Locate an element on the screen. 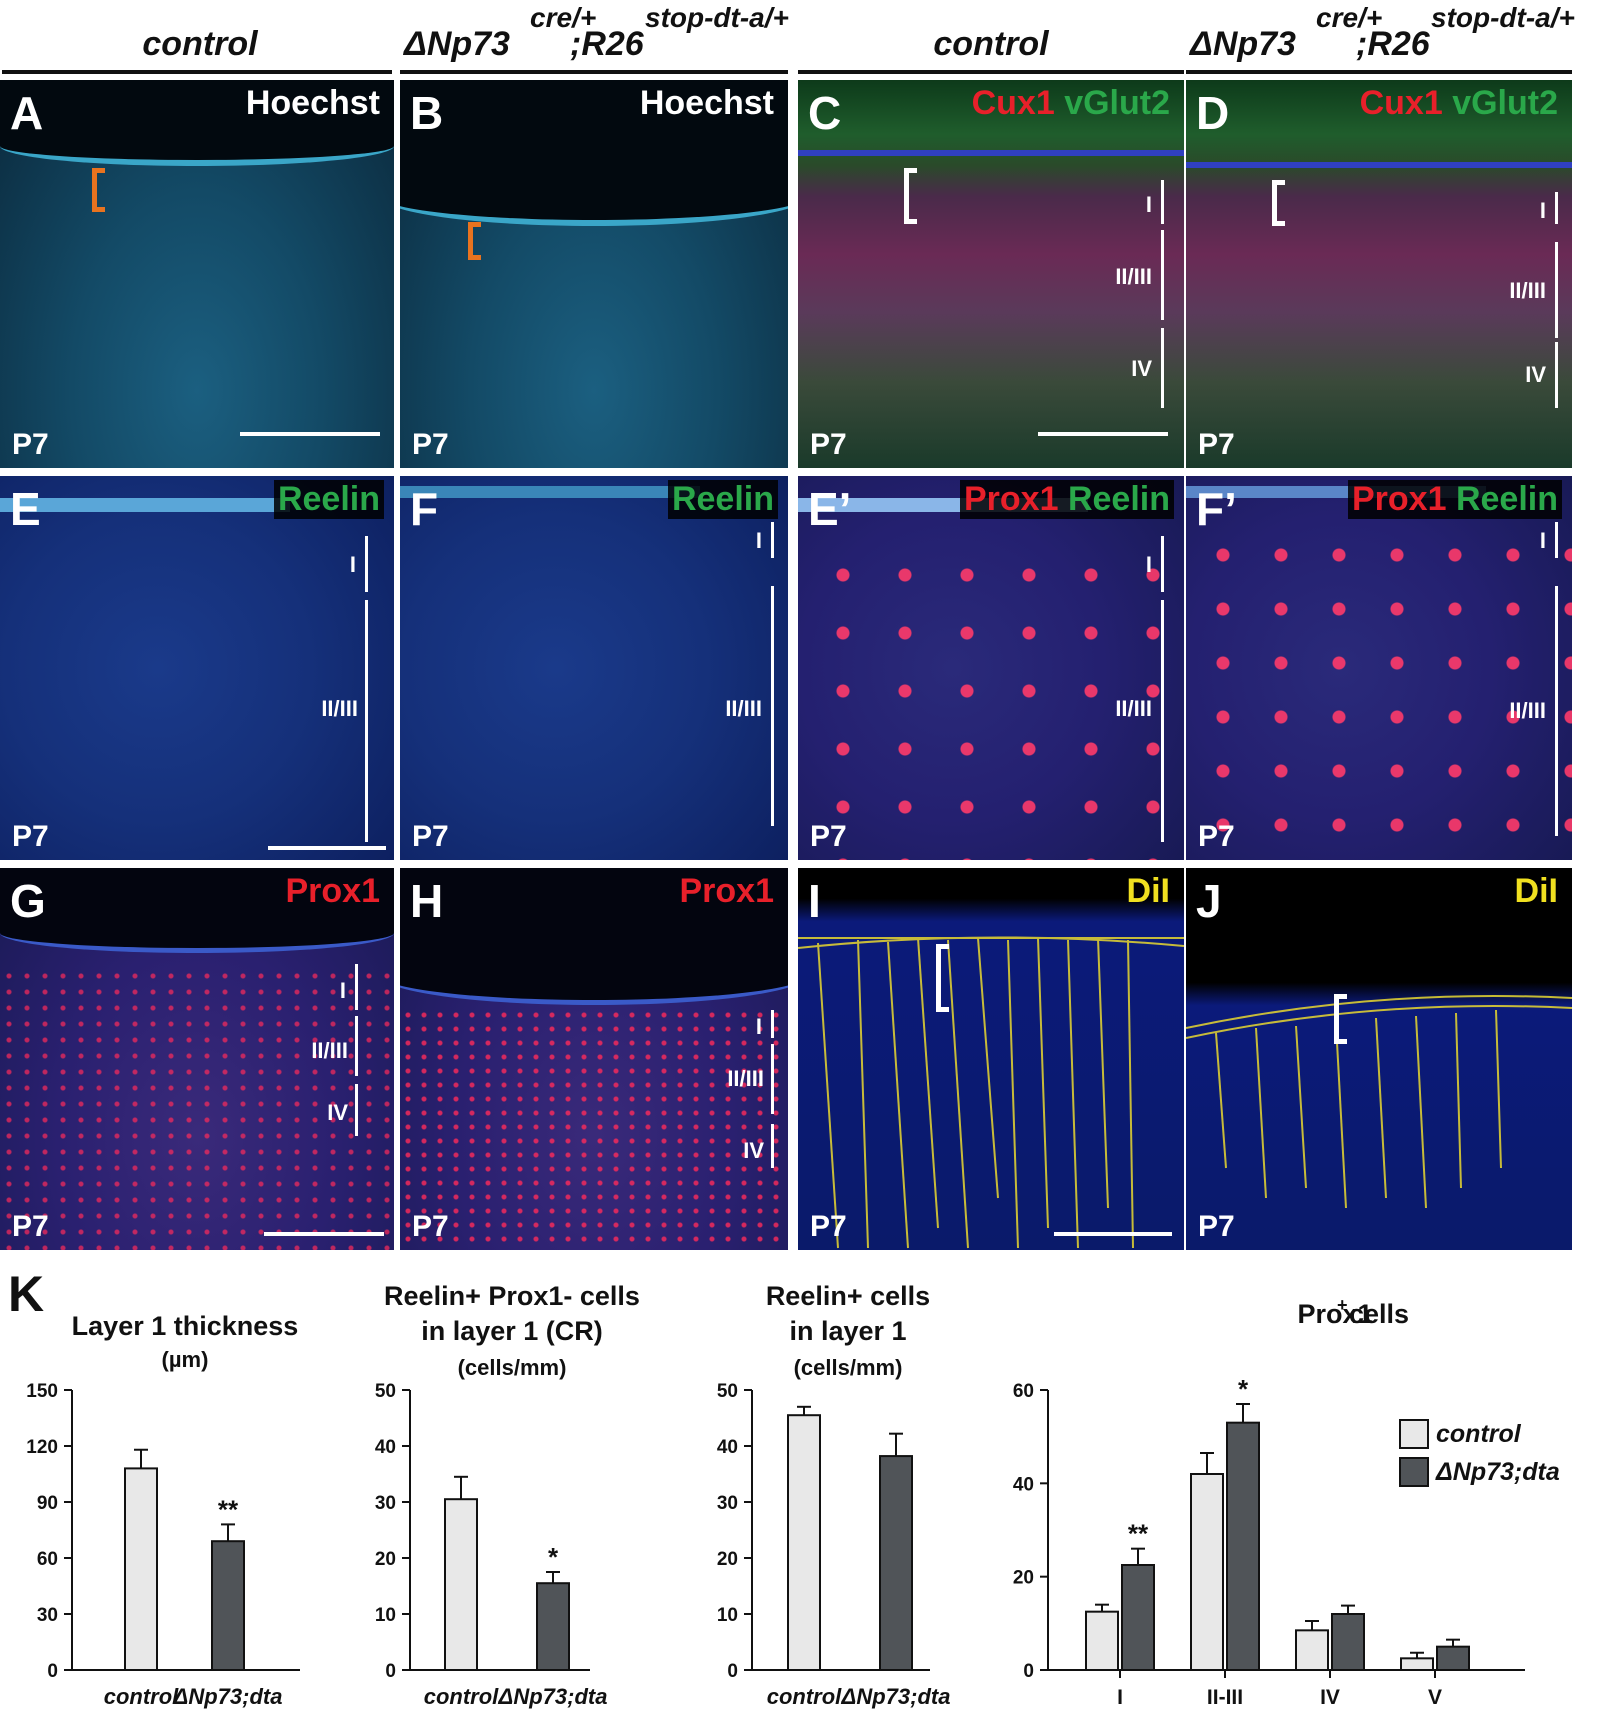 This screenshot has width=1600, height=1715. panel-e: E Reelin I II/III P7 is located at coordinates (197, 668).